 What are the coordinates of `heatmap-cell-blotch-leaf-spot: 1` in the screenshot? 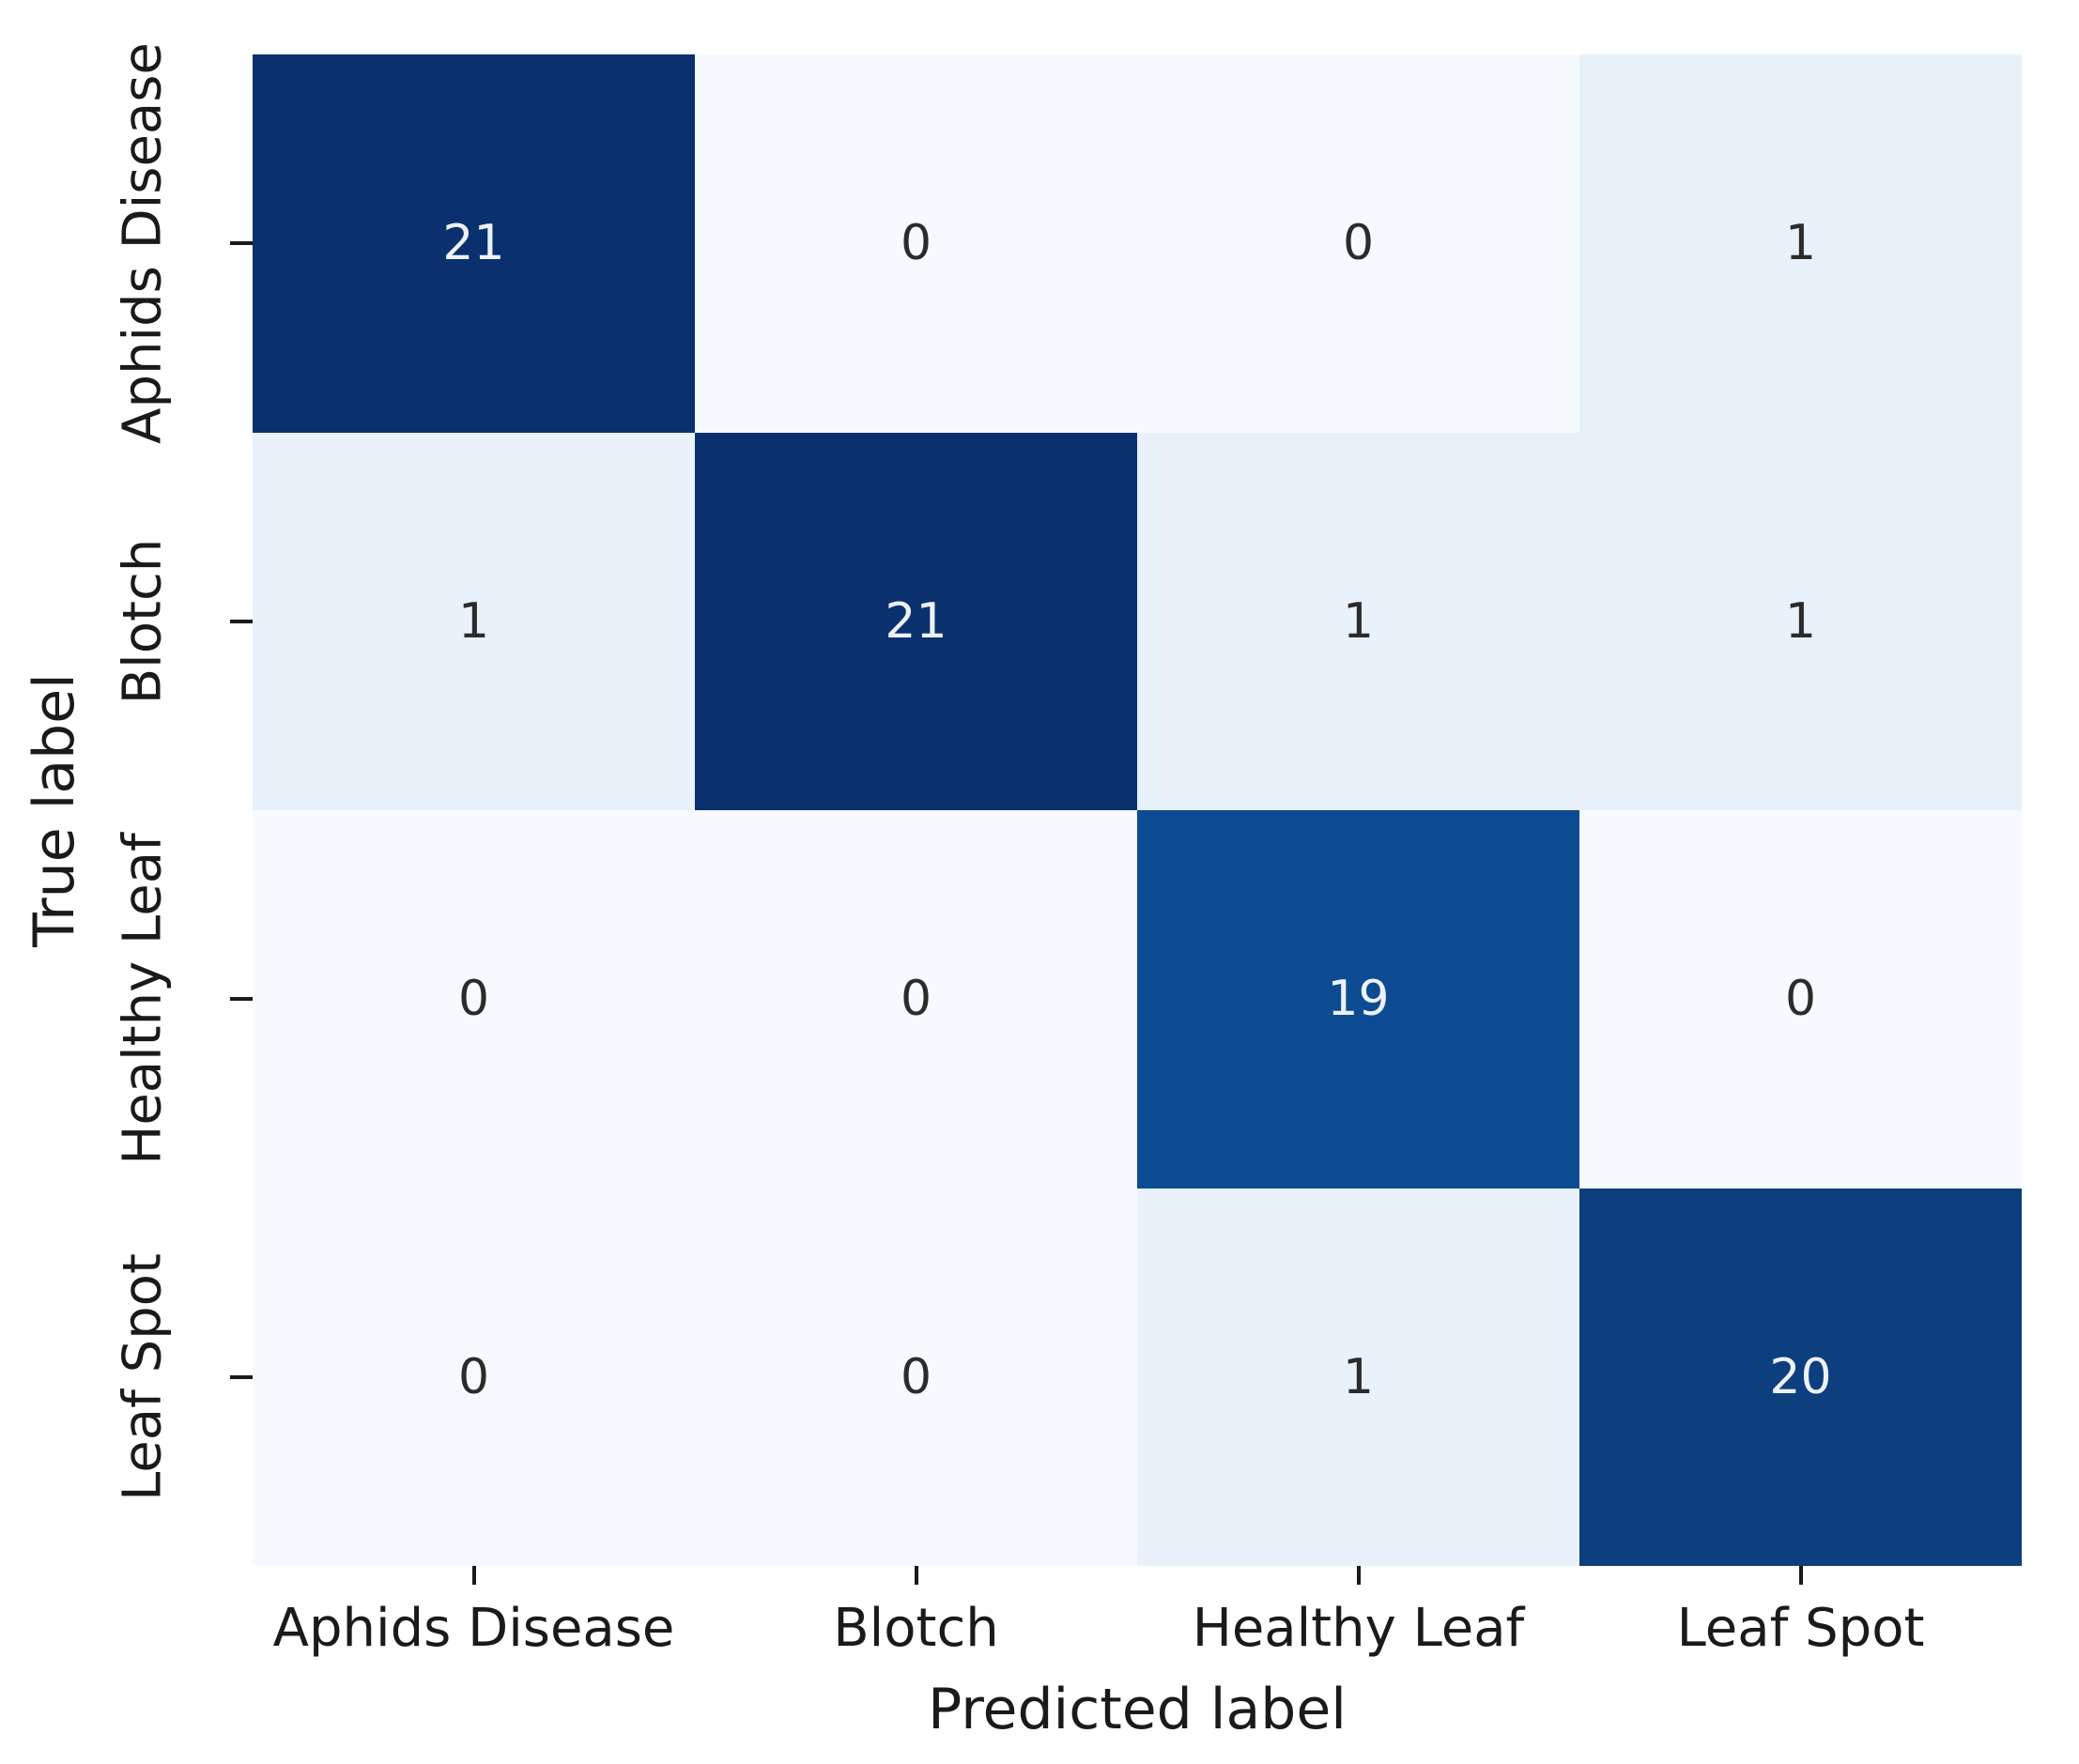 It's located at (1800, 621).